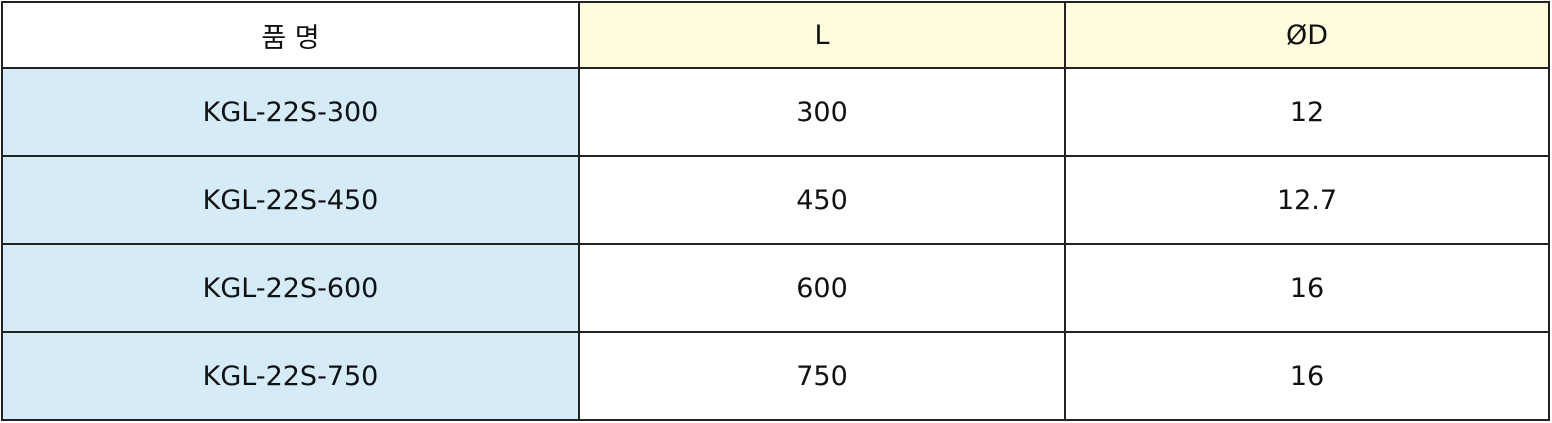 The image size is (1552, 423). I want to click on cell-length: 750, so click(822, 376).